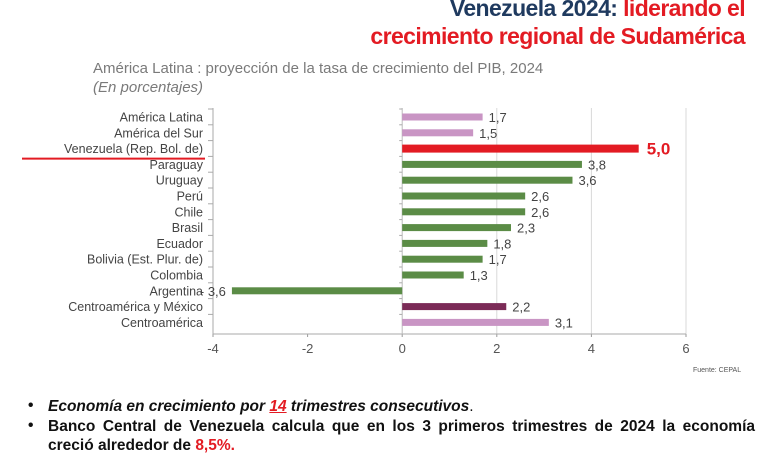  Describe the element at coordinates (187, 228) in the screenshot. I see `category-label: Brasil` at that location.